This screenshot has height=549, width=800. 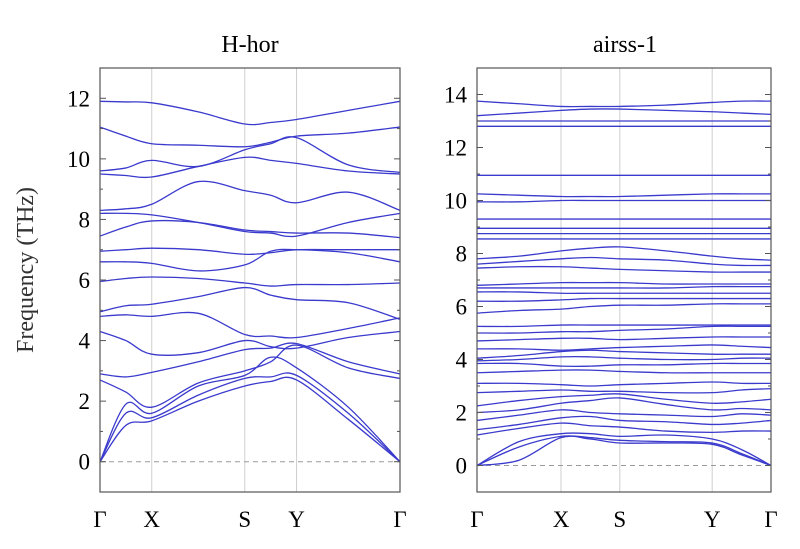 What do you see at coordinates (456, 95) in the screenshot?
I see `y-tick-label: 14` at bounding box center [456, 95].